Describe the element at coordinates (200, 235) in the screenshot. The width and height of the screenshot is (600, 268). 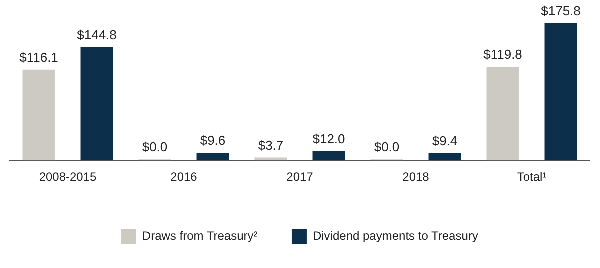
I see `legend-label: Draws from Treasury²` at that location.